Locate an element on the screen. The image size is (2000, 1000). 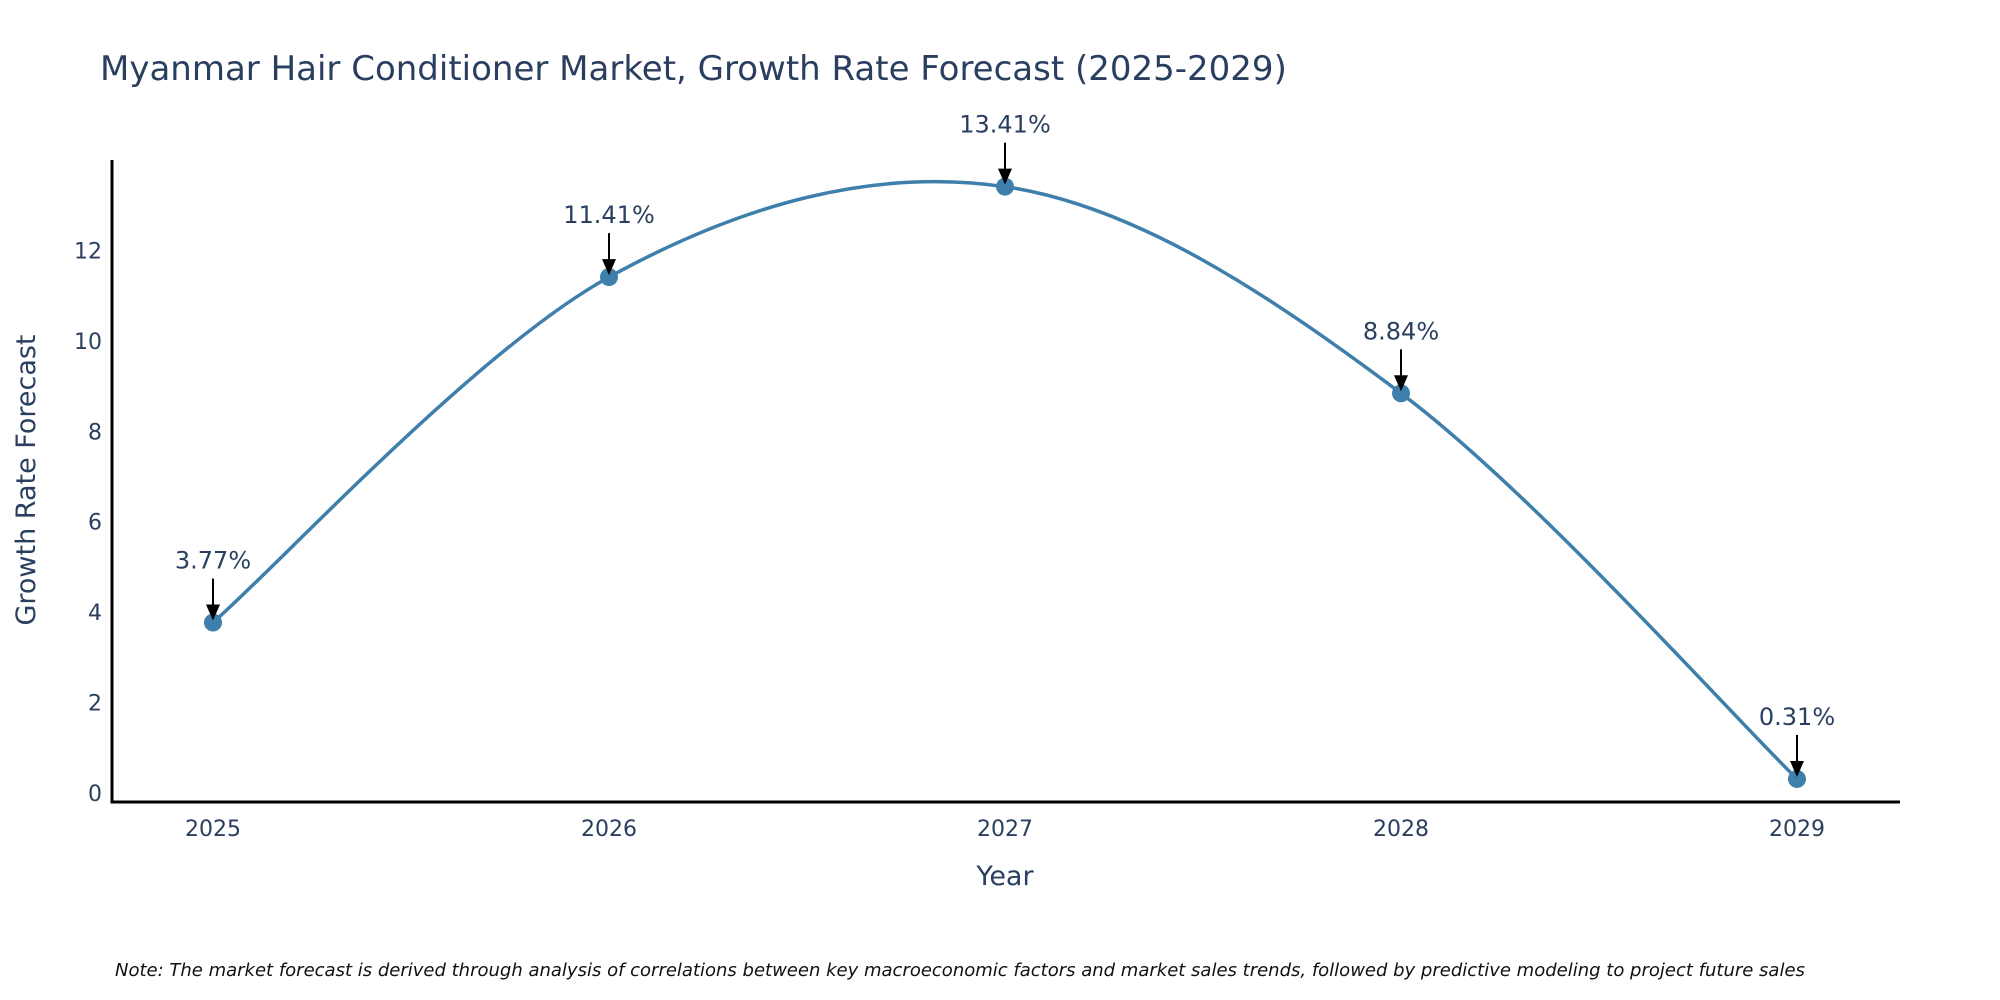
x-tick-label: 2029 is located at coordinates (1797, 829).